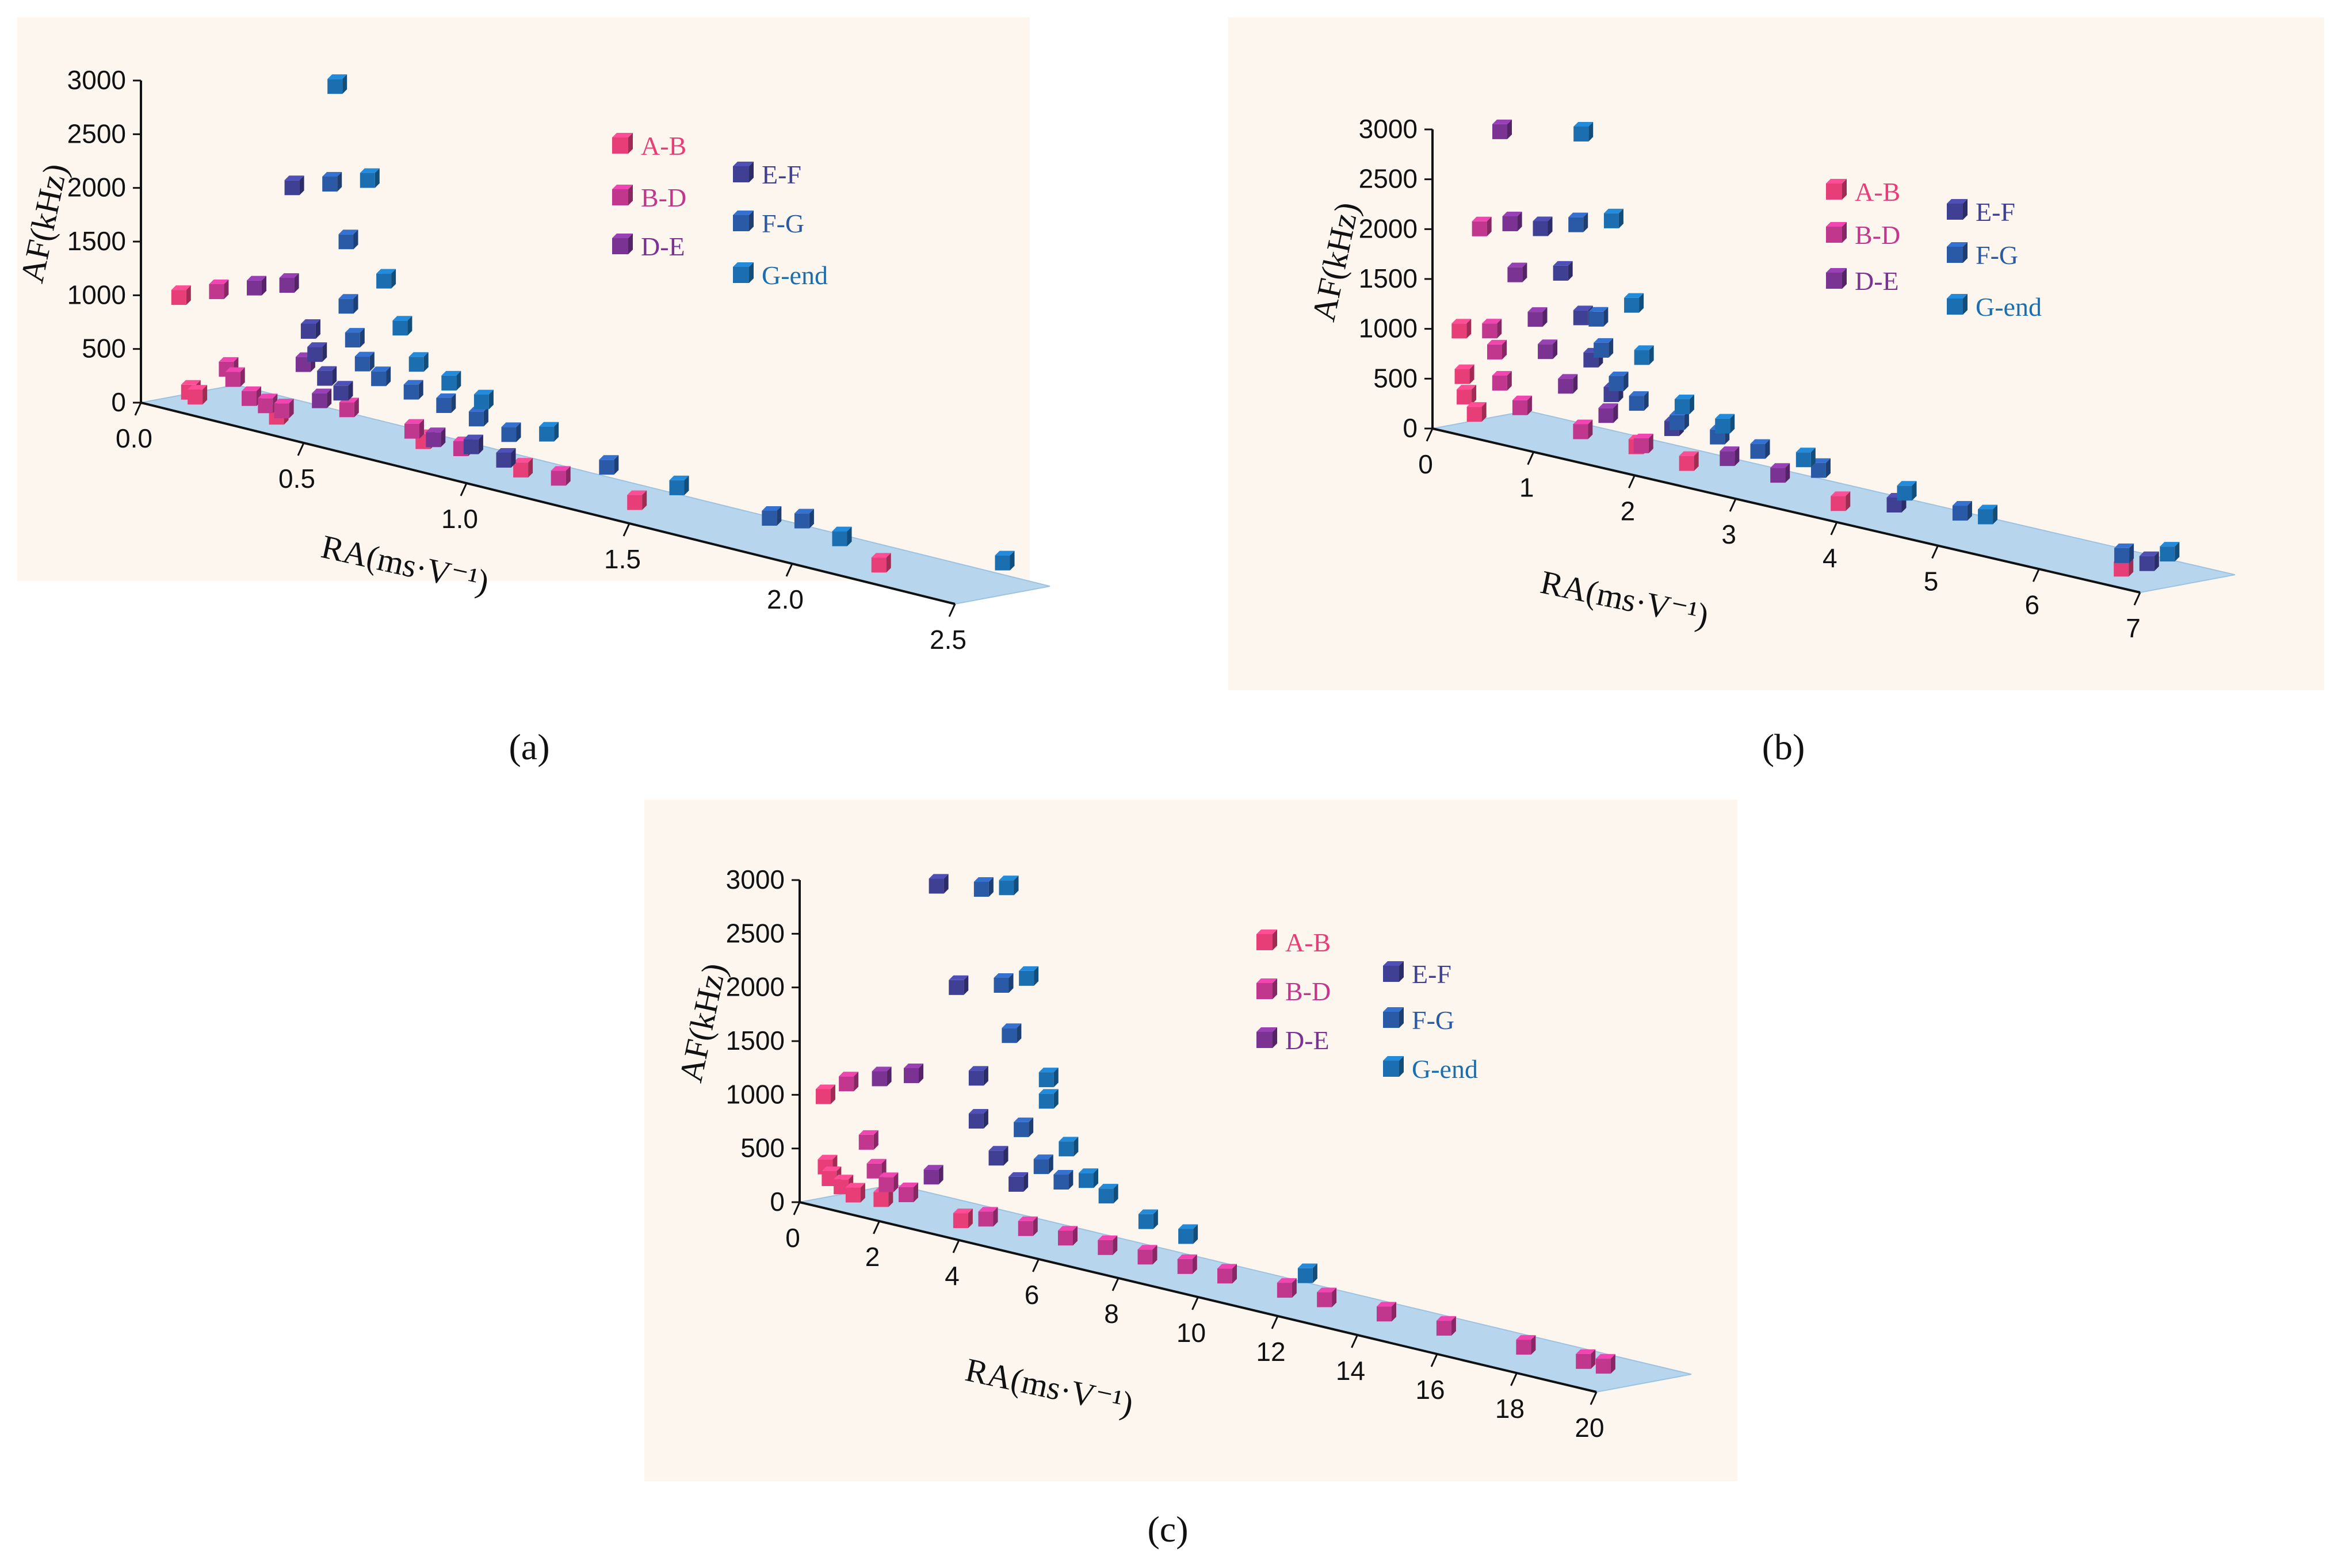 The image size is (2338, 1568). Describe the element at coordinates (1167, 1529) in the screenshot. I see `panel-label-c: (c)` at that location.